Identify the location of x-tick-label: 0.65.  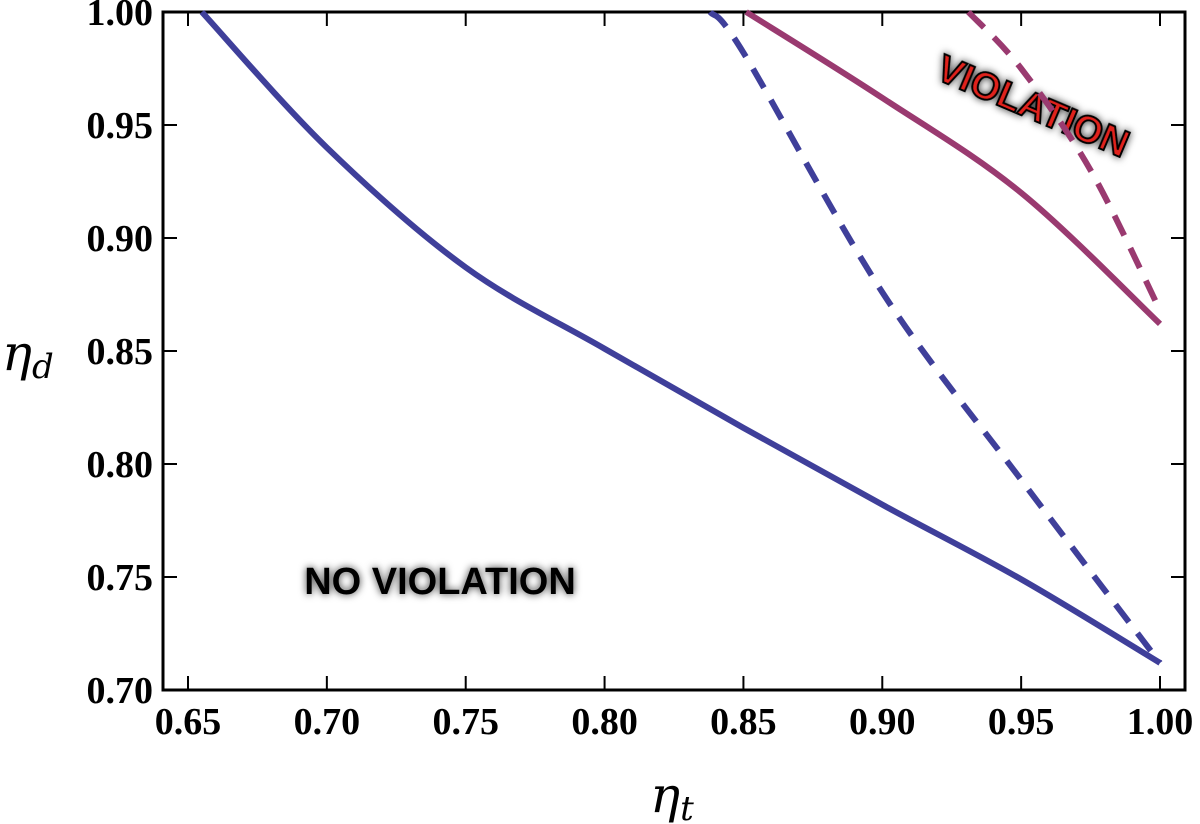
(188, 722).